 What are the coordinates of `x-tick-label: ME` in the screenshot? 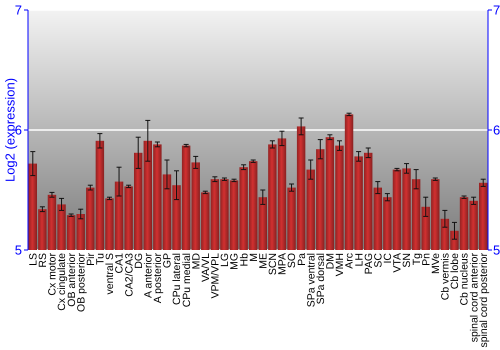 It's located at (263, 261).